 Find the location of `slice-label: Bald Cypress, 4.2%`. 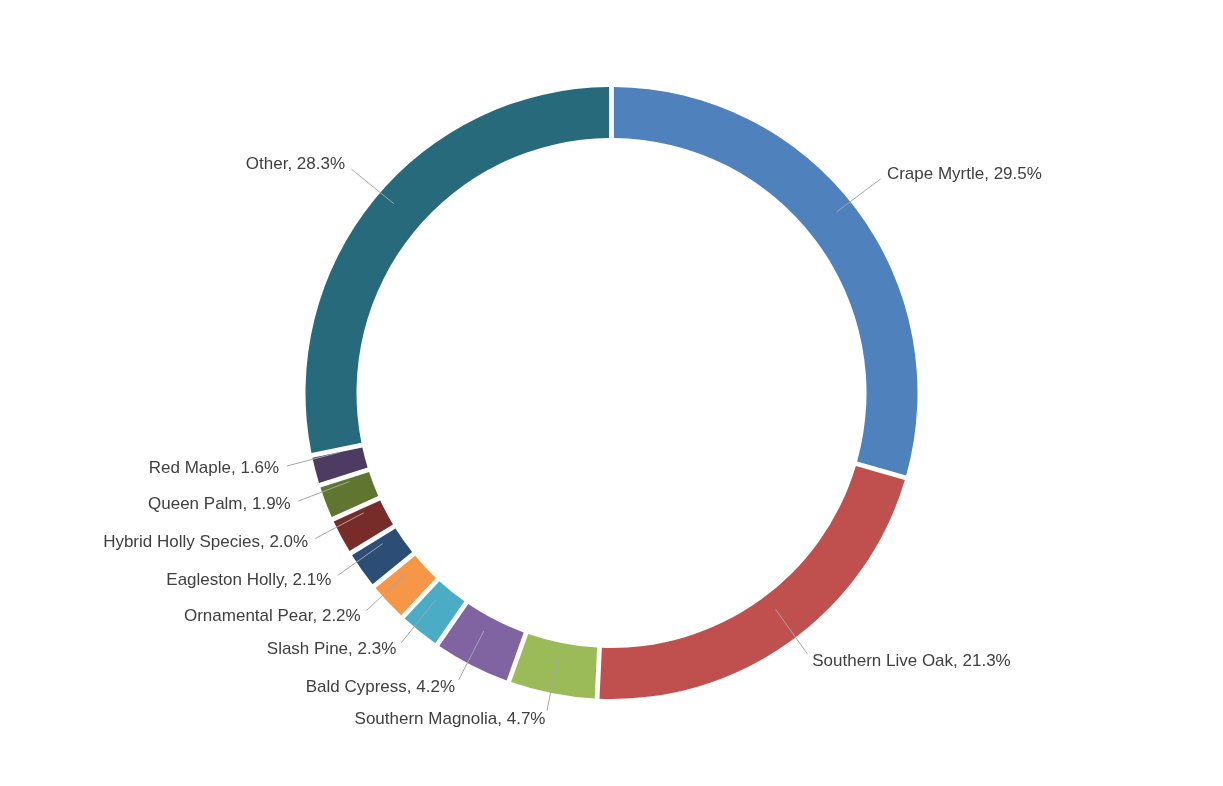

slice-label: Bald Cypress, 4.2% is located at coordinates (380, 687).